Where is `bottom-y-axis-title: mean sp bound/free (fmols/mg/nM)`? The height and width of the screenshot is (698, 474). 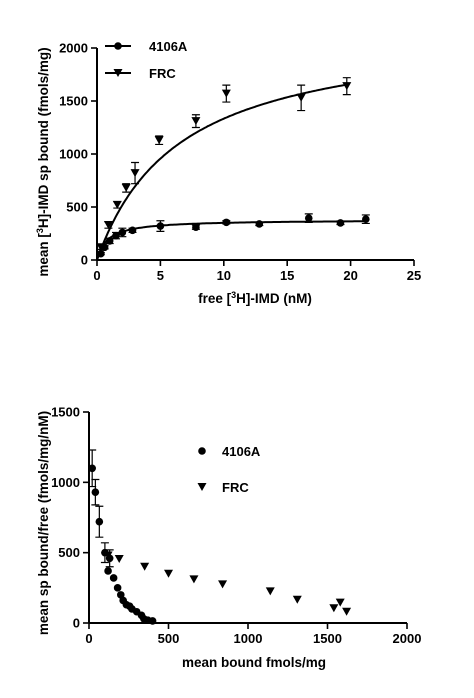 bottom-y-axis-title: mean sp bound/free (fmols/mg/nM) is located at coordinates (43, 523).